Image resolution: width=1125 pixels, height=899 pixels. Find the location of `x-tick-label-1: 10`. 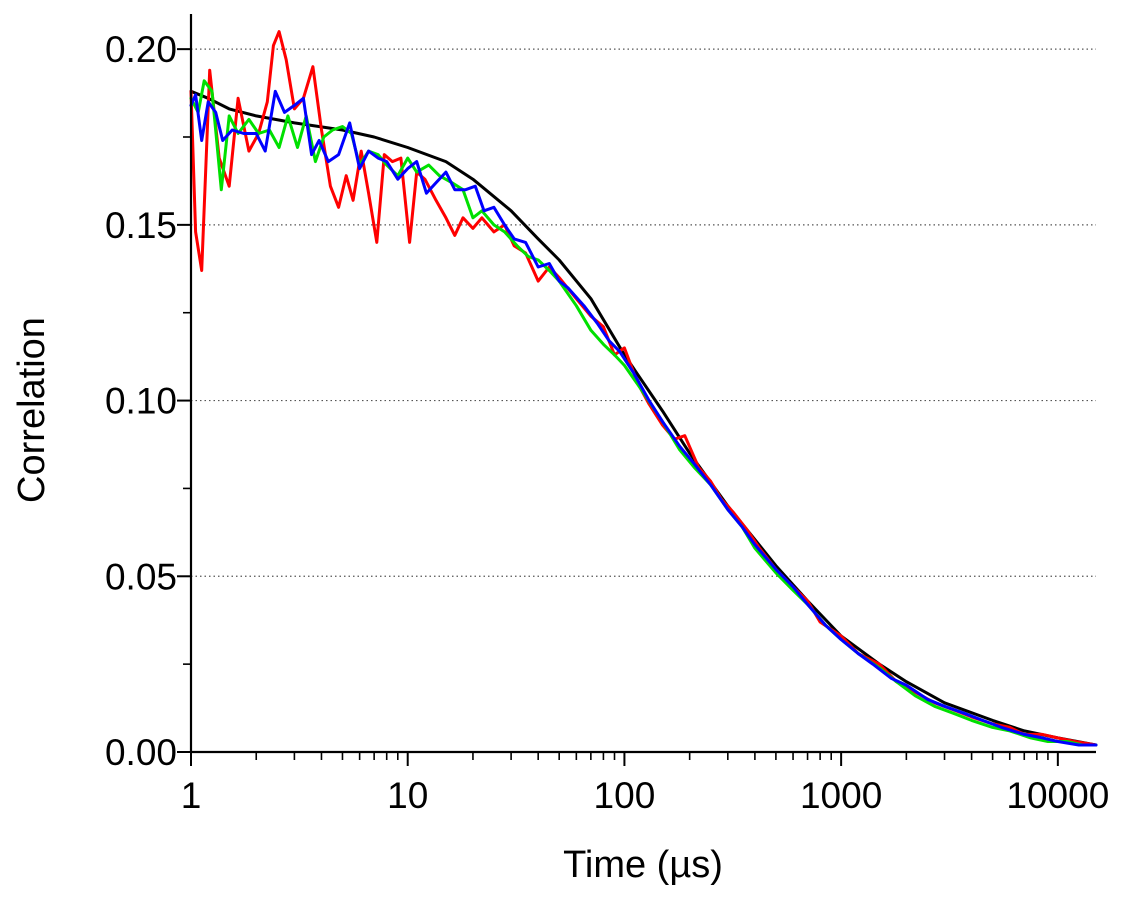

x-tick-label-1: 10 is located at coordinates (407, 795).